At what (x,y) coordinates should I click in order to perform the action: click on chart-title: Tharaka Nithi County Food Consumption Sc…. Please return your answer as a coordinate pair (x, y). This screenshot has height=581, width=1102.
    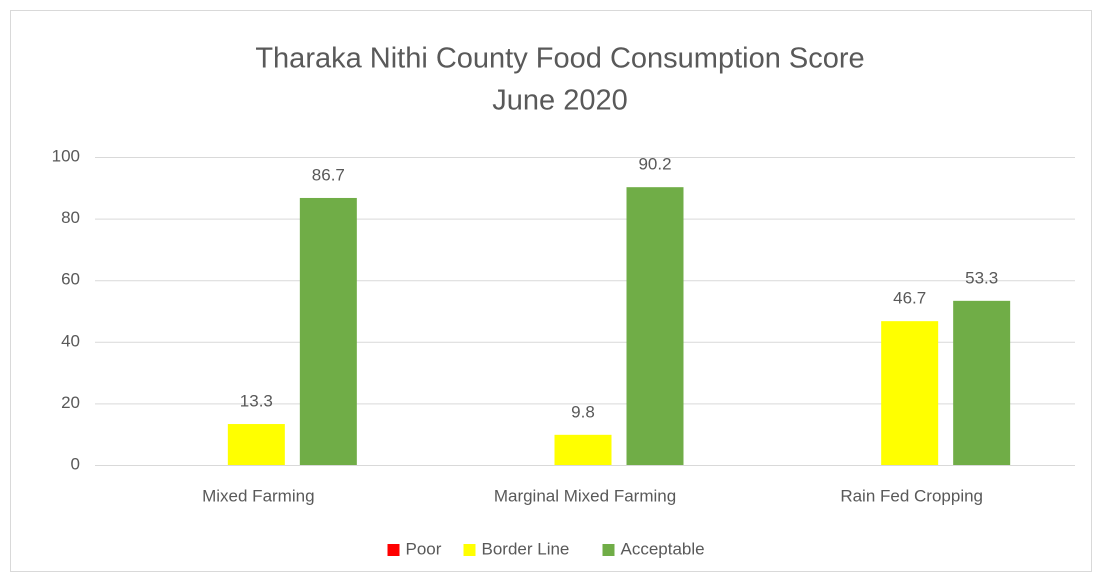
    Looking at the image, I should click on (559, 59).